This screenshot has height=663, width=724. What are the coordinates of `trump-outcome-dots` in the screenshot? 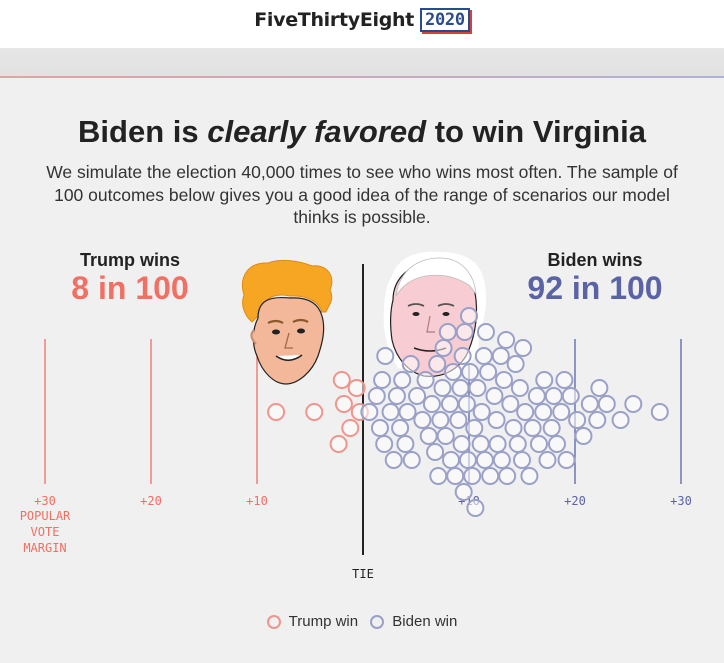 It's located at (318, 412).